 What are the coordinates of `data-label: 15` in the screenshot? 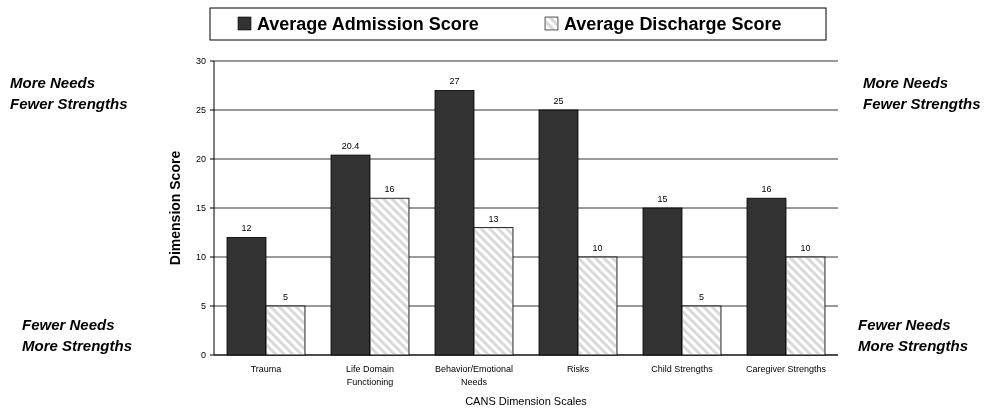 It's located at (662, 199).